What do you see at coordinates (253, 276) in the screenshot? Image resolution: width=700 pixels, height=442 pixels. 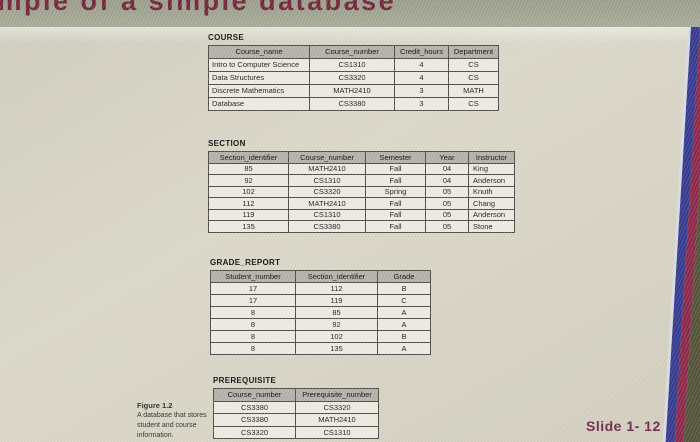 I see `column-header: Student_number` at bounding box center [253, 276].